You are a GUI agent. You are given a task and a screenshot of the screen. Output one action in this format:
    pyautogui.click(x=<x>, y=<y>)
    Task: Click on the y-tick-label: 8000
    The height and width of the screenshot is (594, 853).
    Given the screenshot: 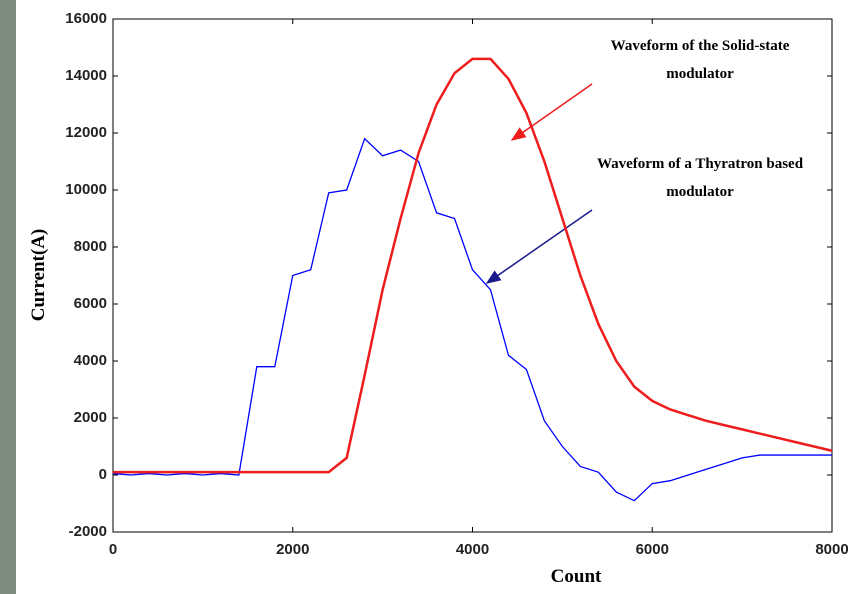 What is the action you would take?
    pyautogui.click(x=90, y=246)
    